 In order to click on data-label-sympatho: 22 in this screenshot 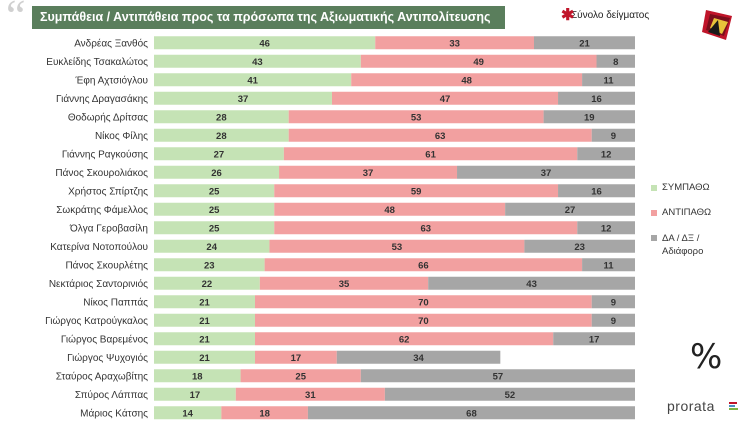, I will do `click(207, 284)`.